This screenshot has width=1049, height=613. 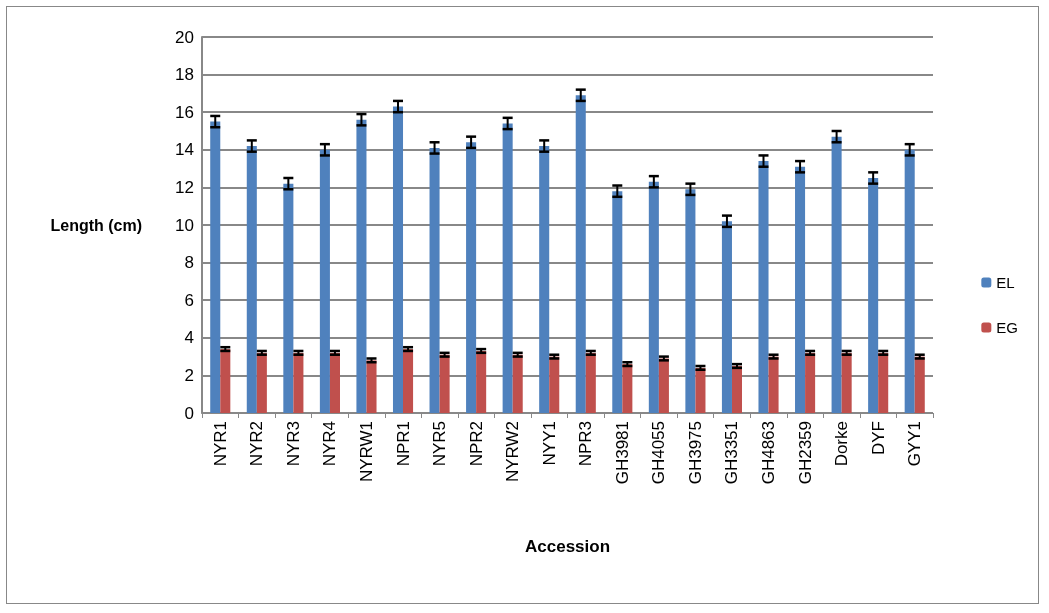 What do you see at coordinates (769, 453) in the screenshot?
I see `x-tick-label: GH4863` at bounding box center [769, 453].